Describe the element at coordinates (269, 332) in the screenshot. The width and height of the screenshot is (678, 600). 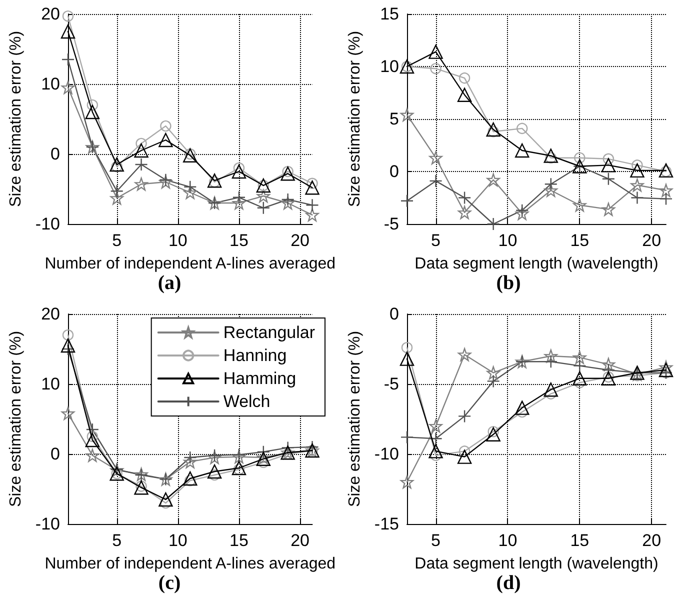
I see `legend-label: Rectangular` at that location.